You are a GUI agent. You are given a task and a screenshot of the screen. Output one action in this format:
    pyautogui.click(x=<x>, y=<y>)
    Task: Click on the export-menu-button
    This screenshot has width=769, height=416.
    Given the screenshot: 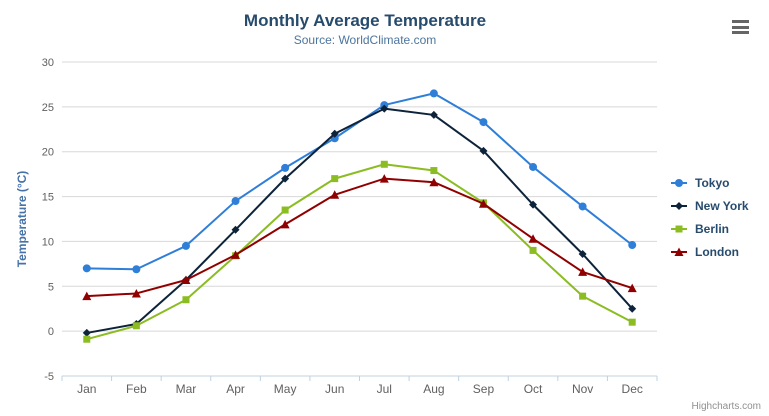 What is the action you would take?
    pyautogui.click(x=741, y=27)
    